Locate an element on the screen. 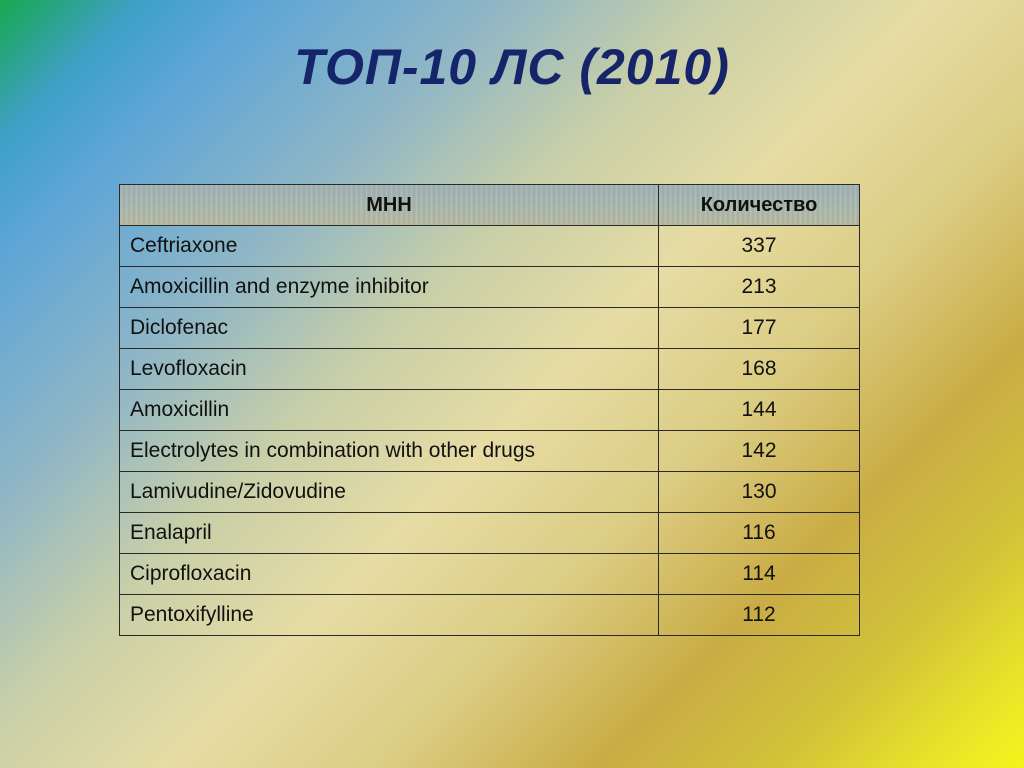 The height and width of the screenshot is (768, 1024). drug-name: Ceftriaxone is located at coordinates (389, 246).